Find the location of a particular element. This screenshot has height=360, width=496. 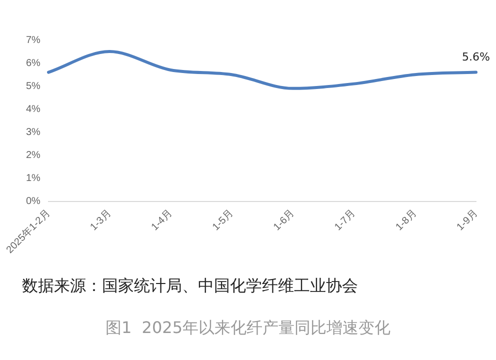

y-tick-label: 3% is located at coordinates (33, 132).